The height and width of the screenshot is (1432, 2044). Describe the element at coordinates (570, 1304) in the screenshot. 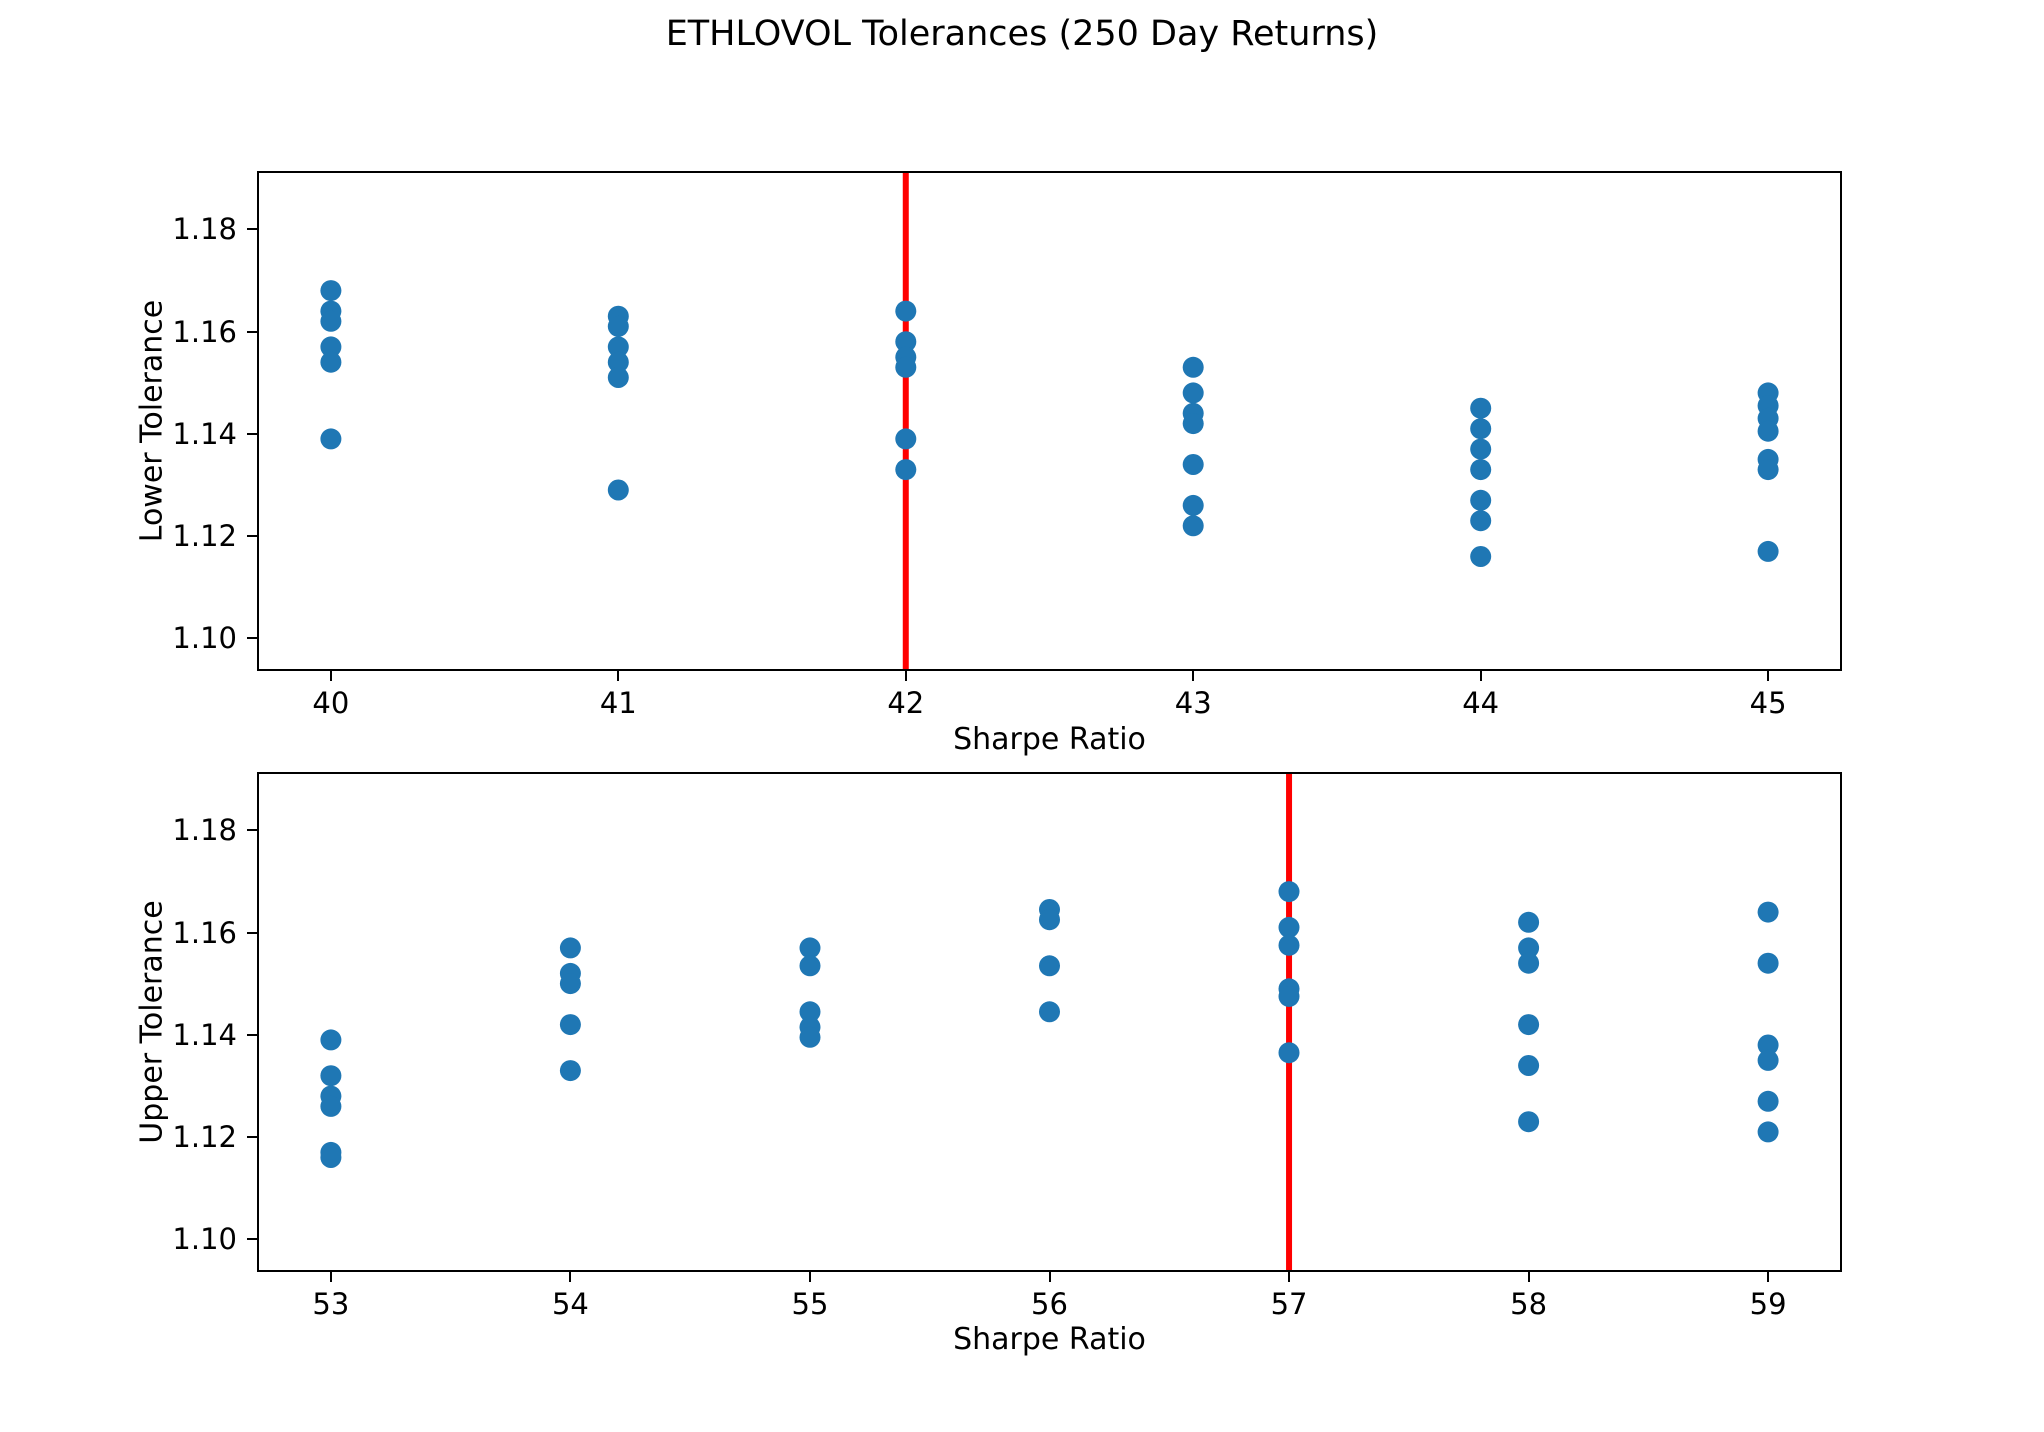

I see `x-tick-label: 54` at that location.